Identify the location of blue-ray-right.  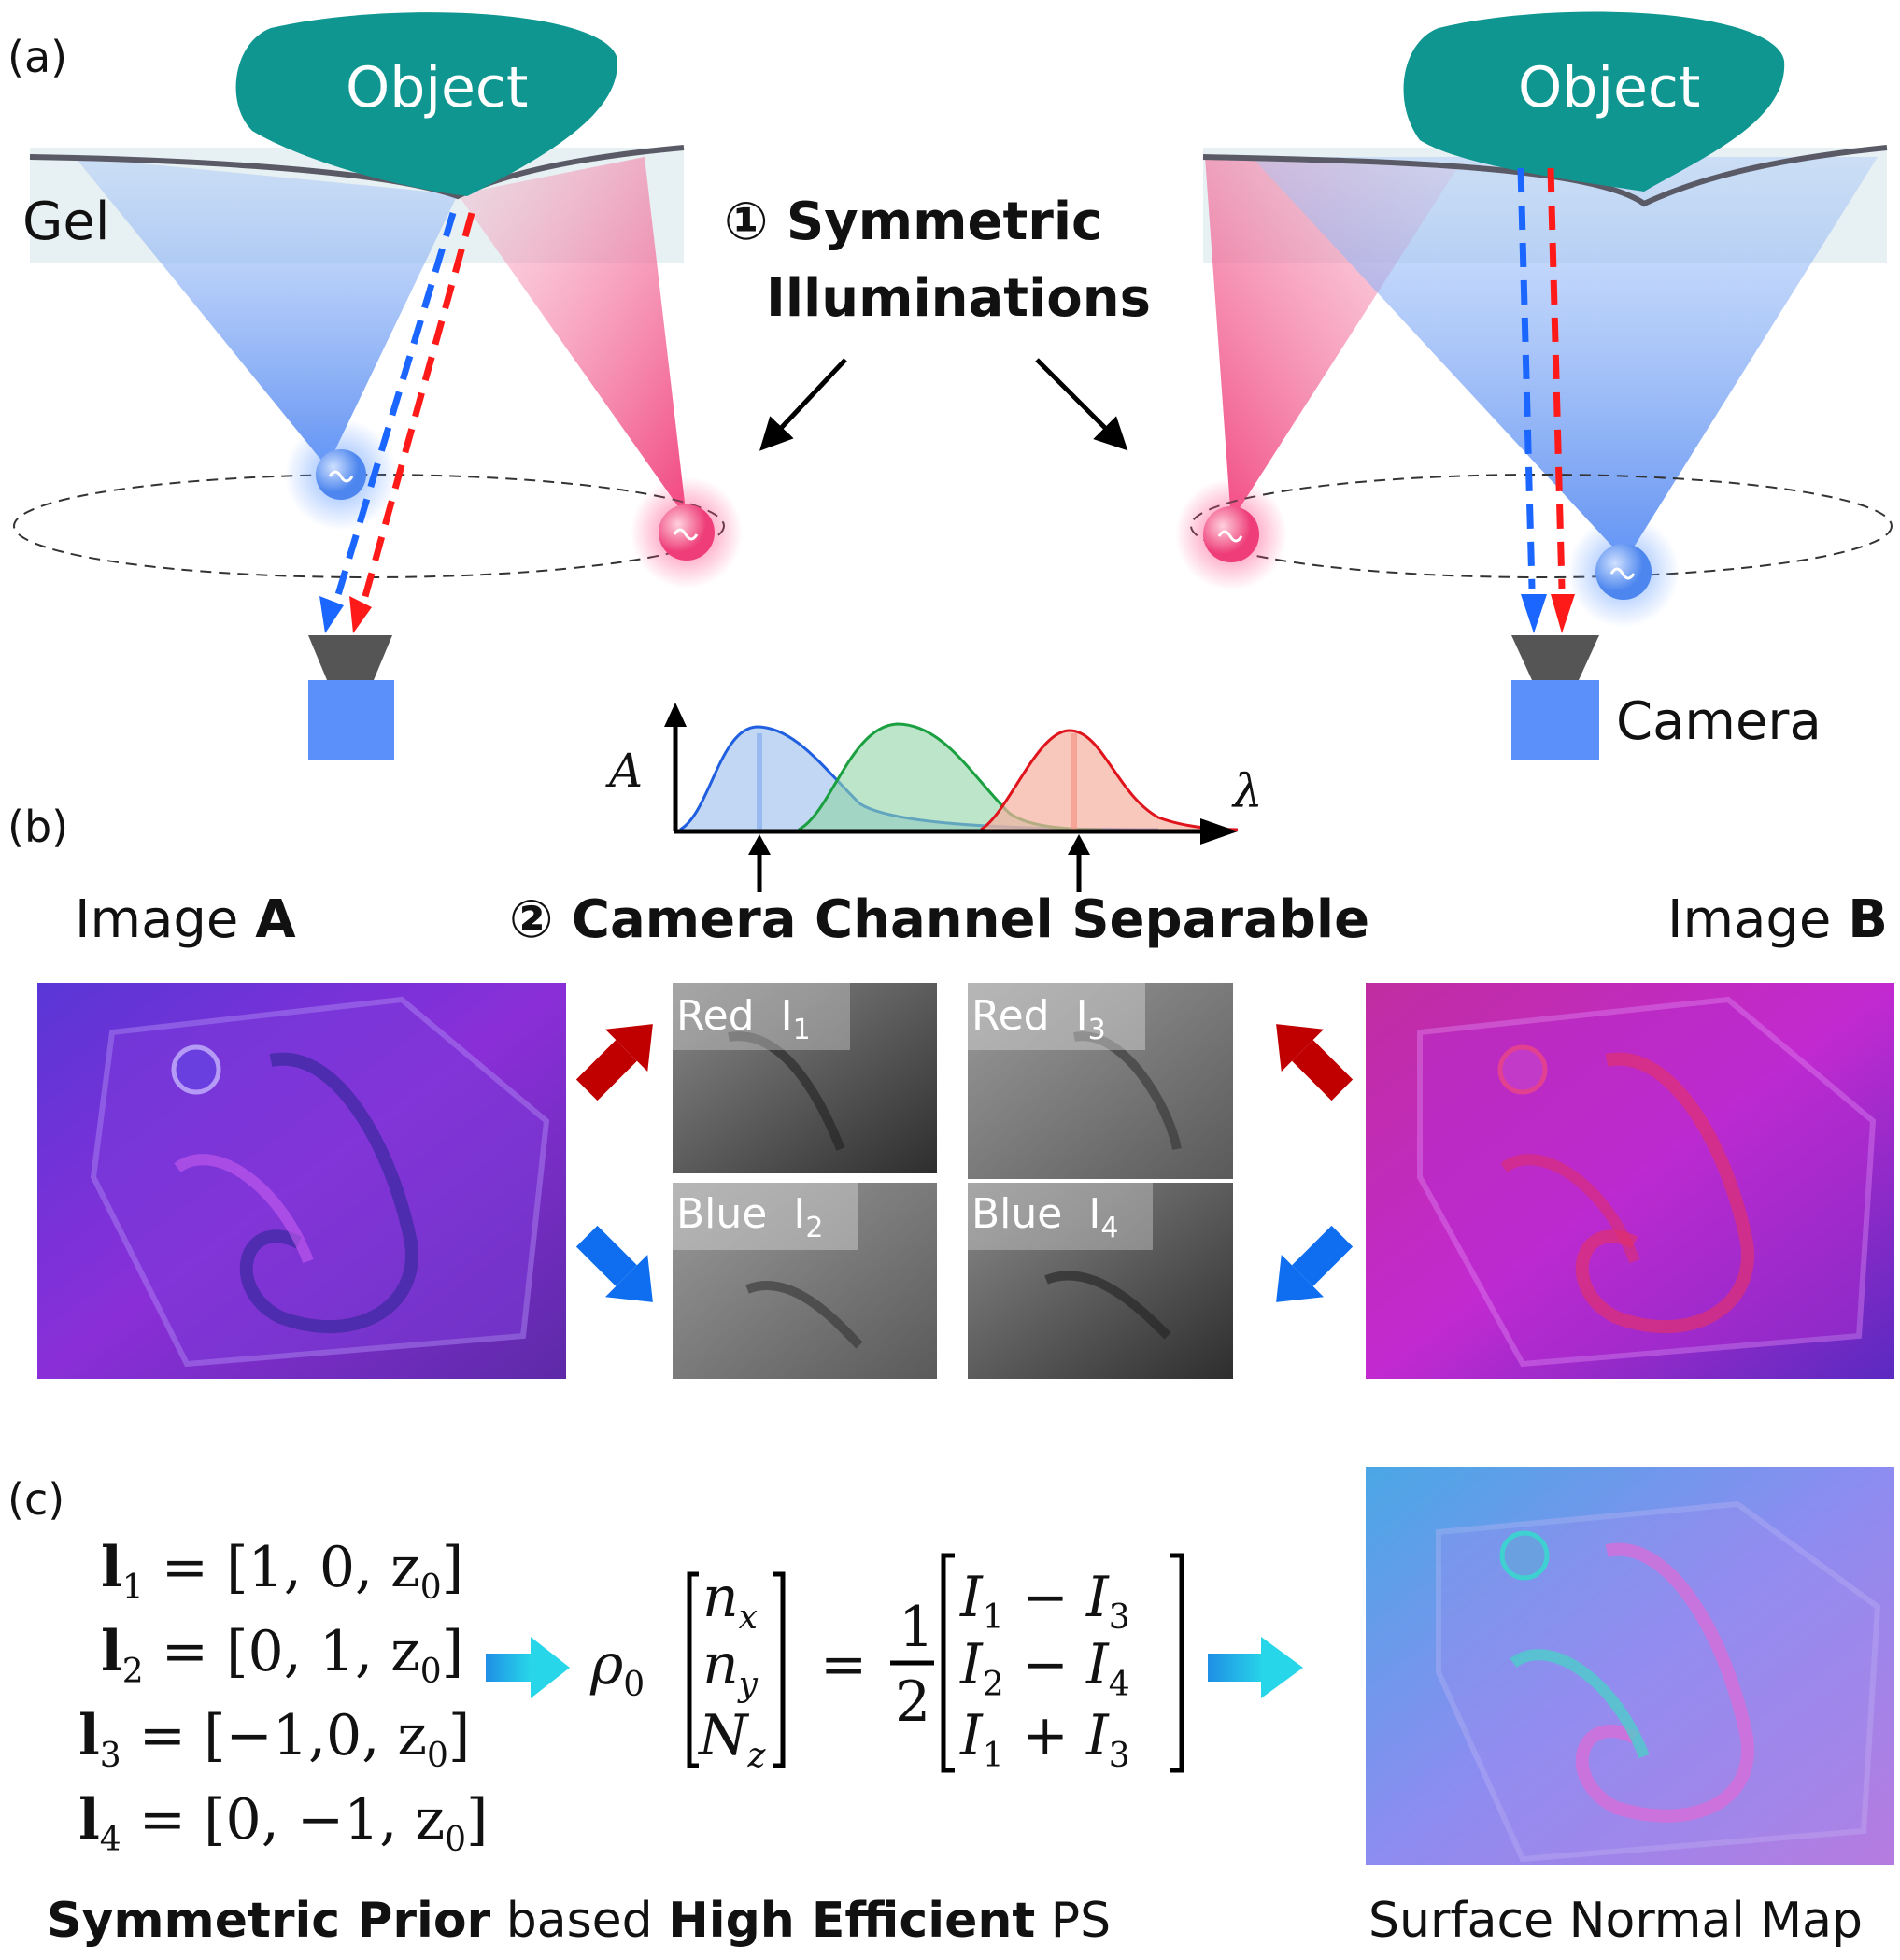
(1526, 378).